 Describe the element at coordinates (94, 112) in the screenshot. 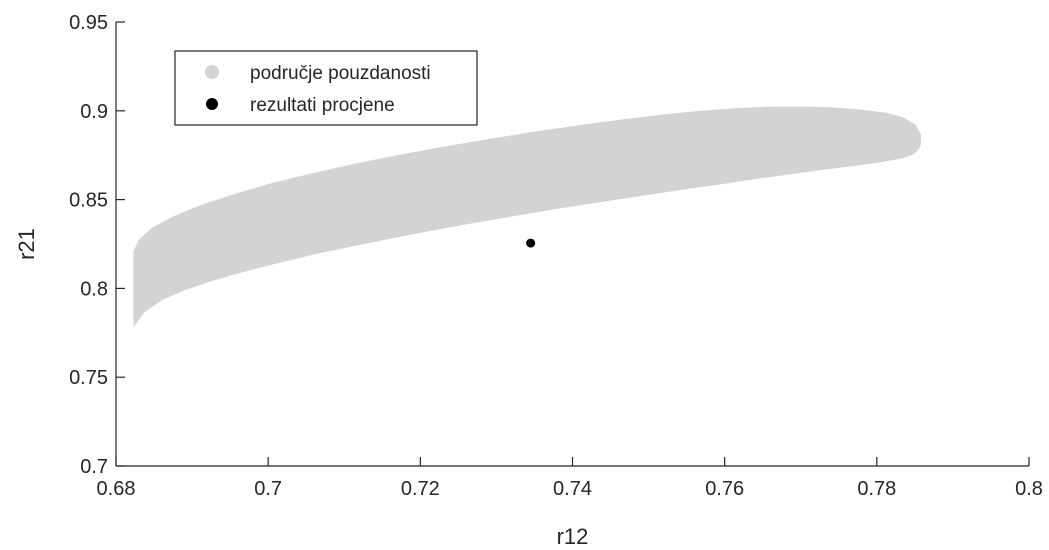

I see `y-tick-label: 0.9` at that location.